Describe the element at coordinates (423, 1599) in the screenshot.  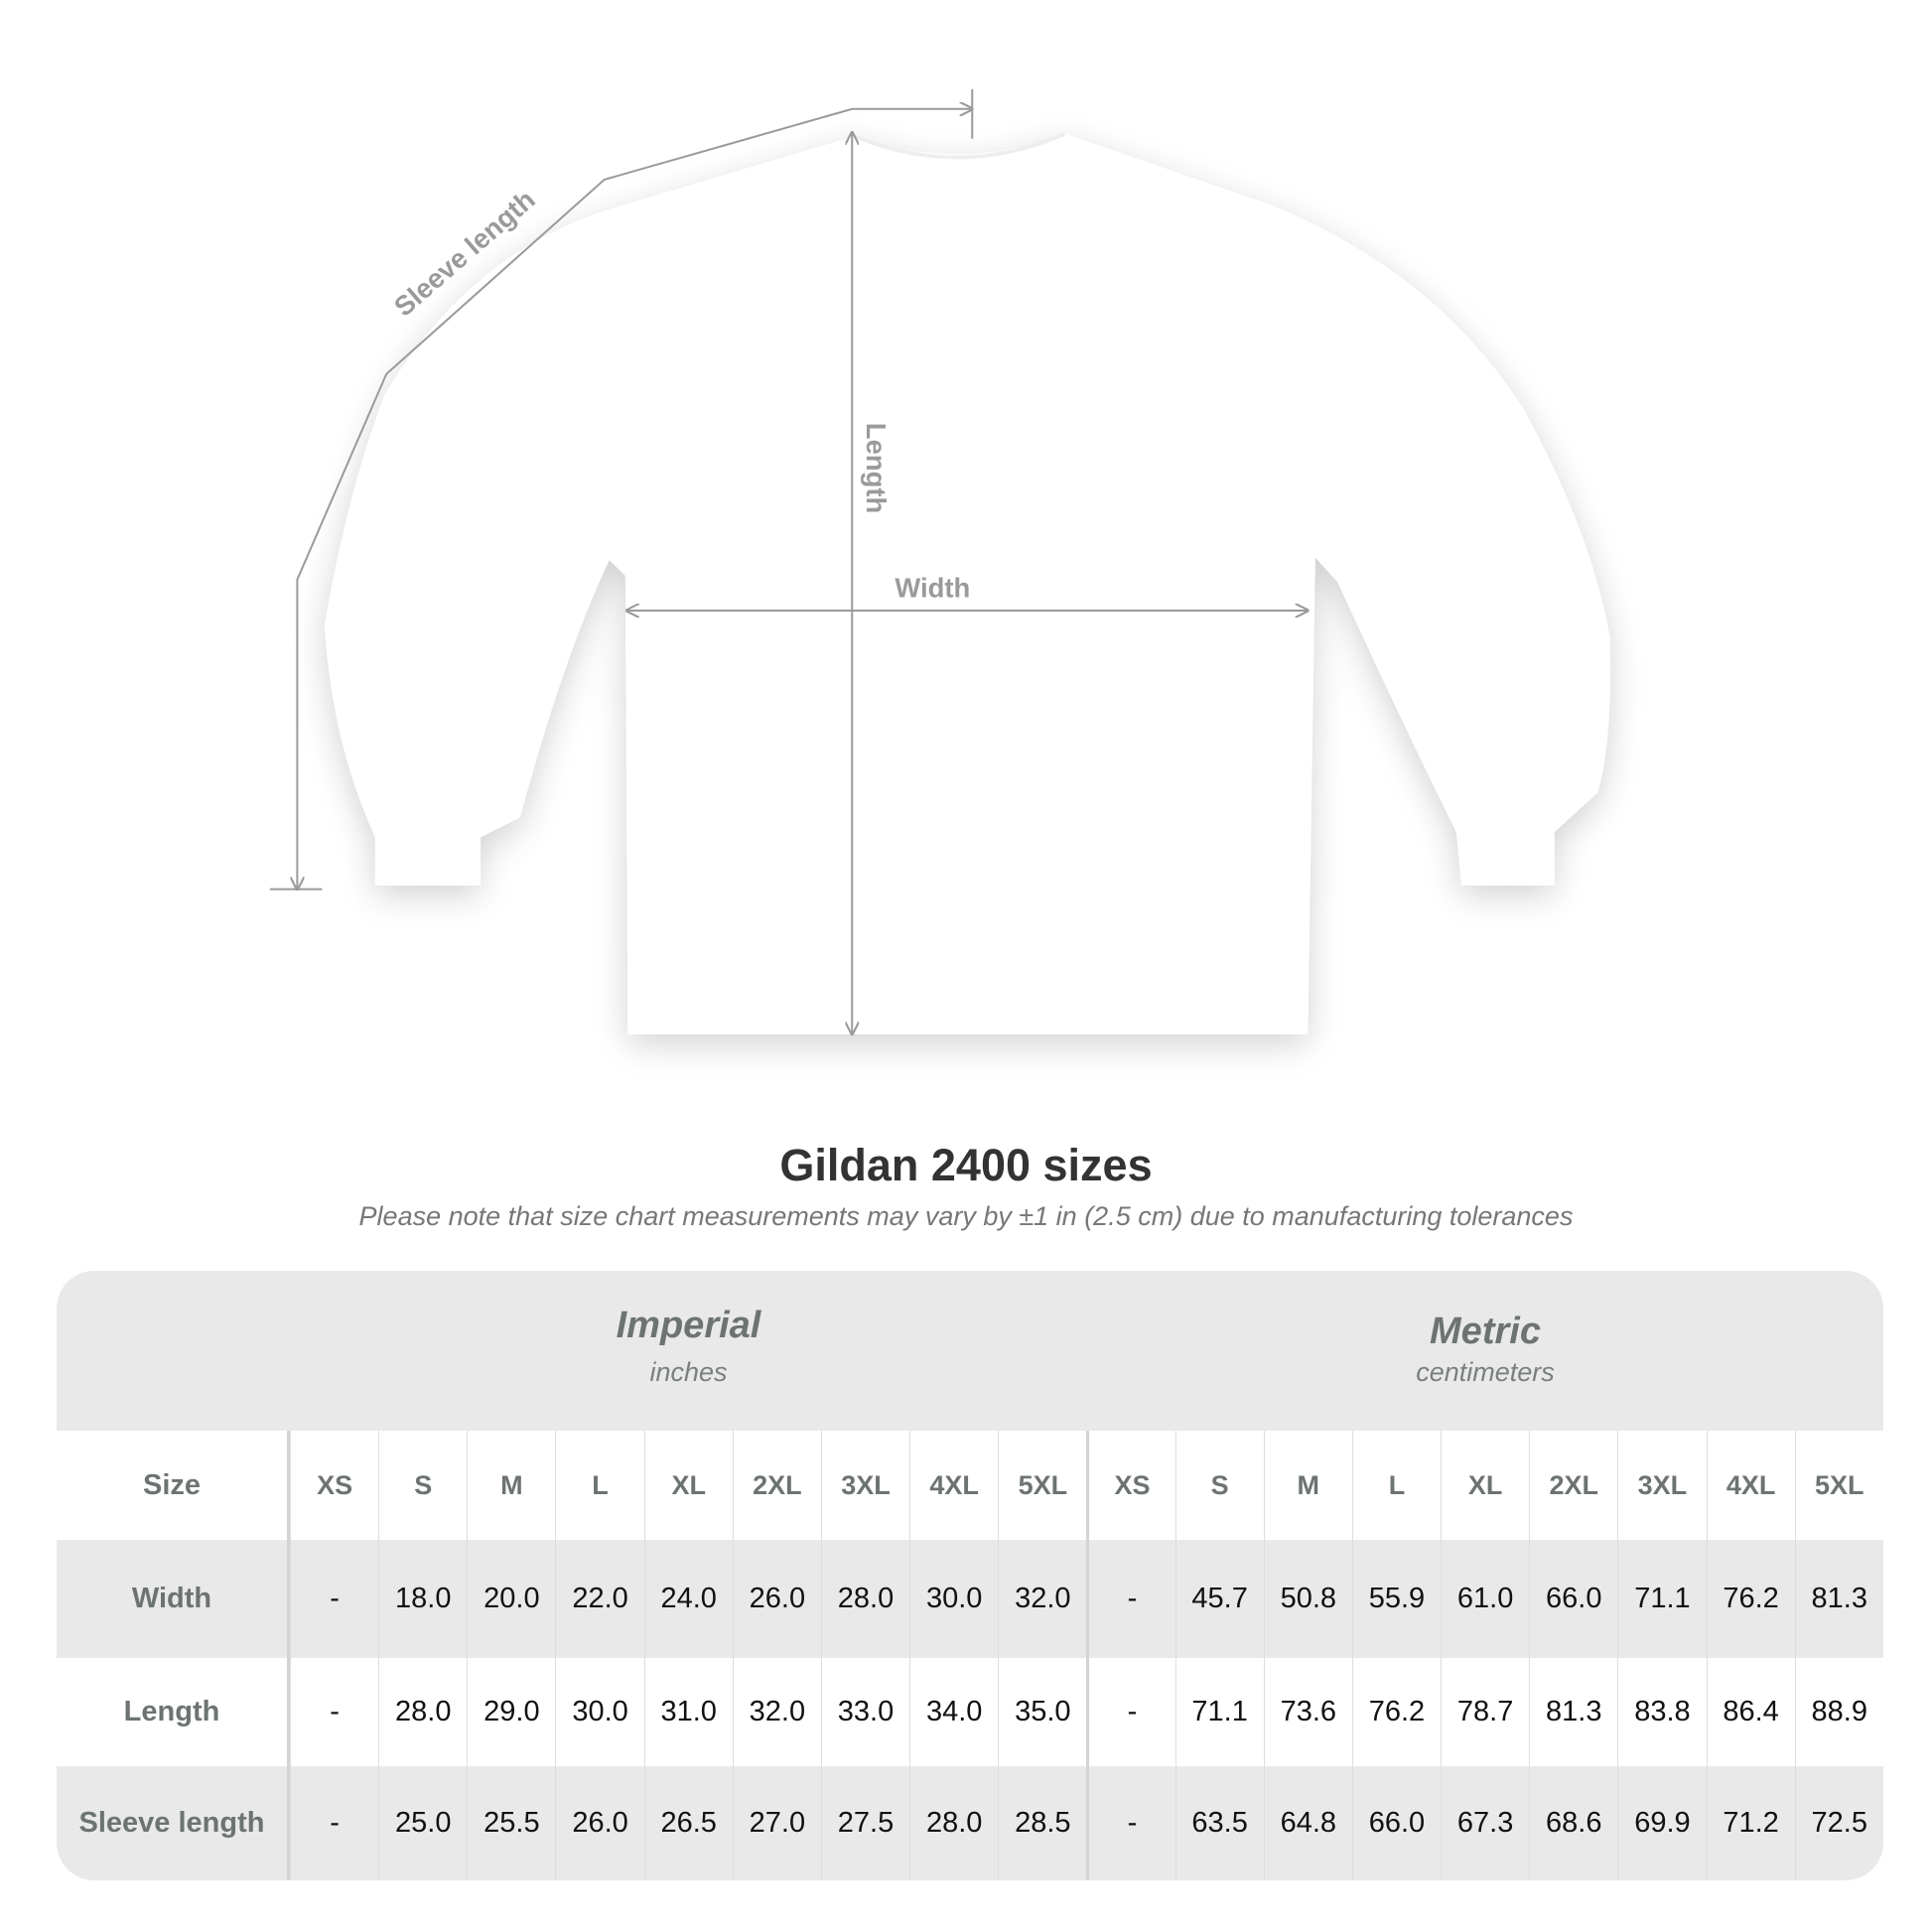
I see `value-cell: 18.0` at that location.